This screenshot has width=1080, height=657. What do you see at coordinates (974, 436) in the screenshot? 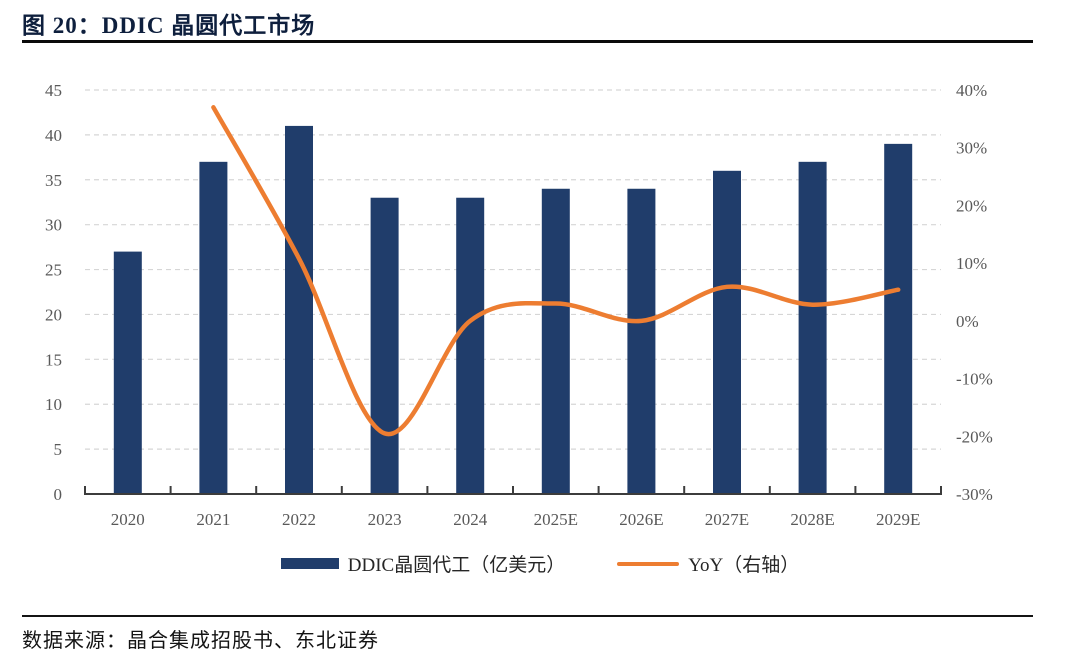
I see `right-axis-tick--20: -20%` at bounding box center [974, 436].